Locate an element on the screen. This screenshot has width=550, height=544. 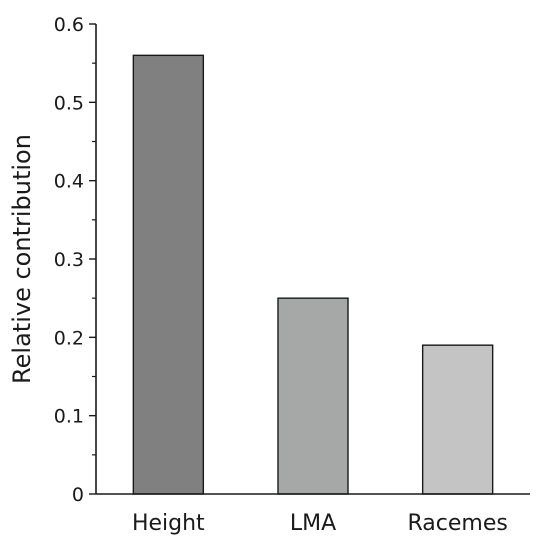
y-tick-label: 0.1 is located at coordinates (69, 417).